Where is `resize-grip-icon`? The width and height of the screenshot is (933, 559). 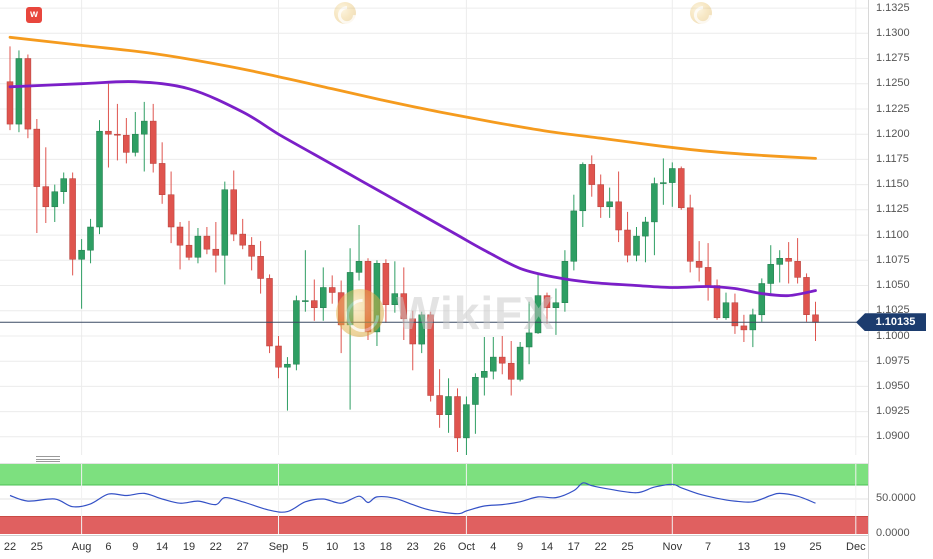 resize-grip-icon is located at coordinates (48, 459).